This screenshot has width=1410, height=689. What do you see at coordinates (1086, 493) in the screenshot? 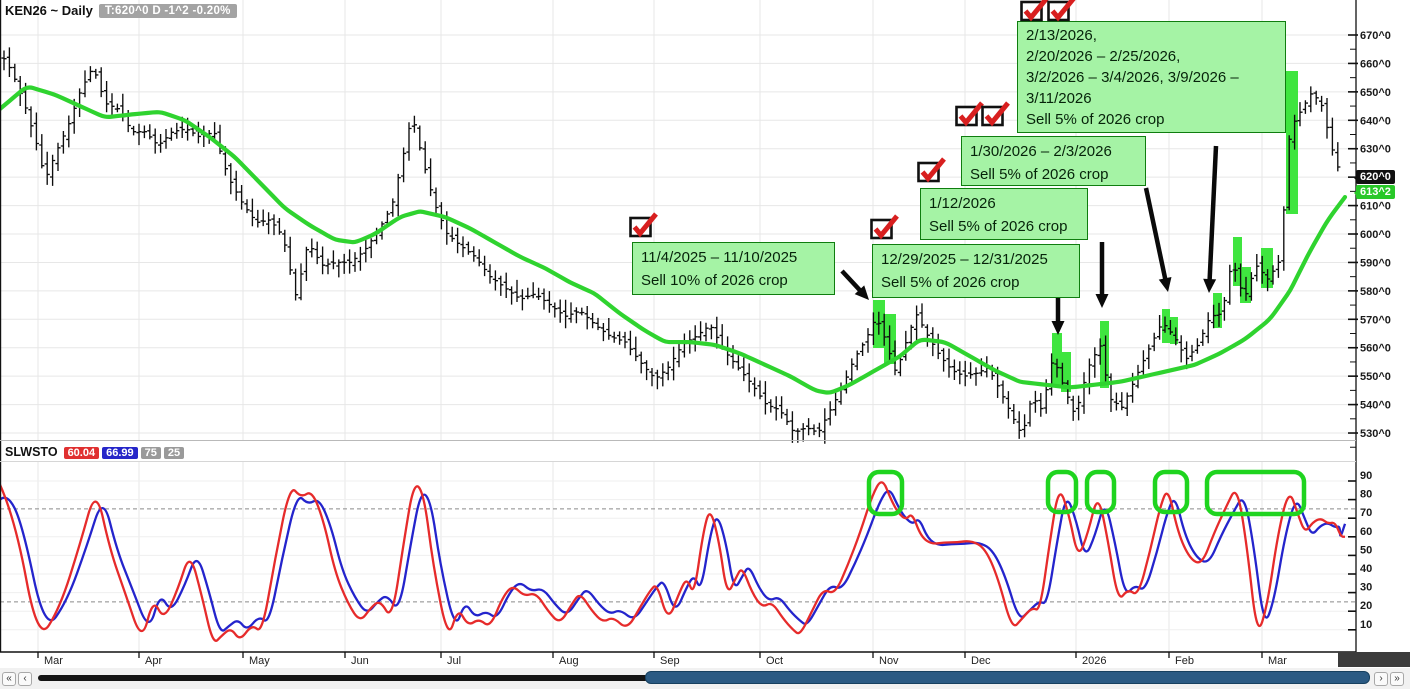
I see `overbought-ovals` at bounding box center [1086, 493].